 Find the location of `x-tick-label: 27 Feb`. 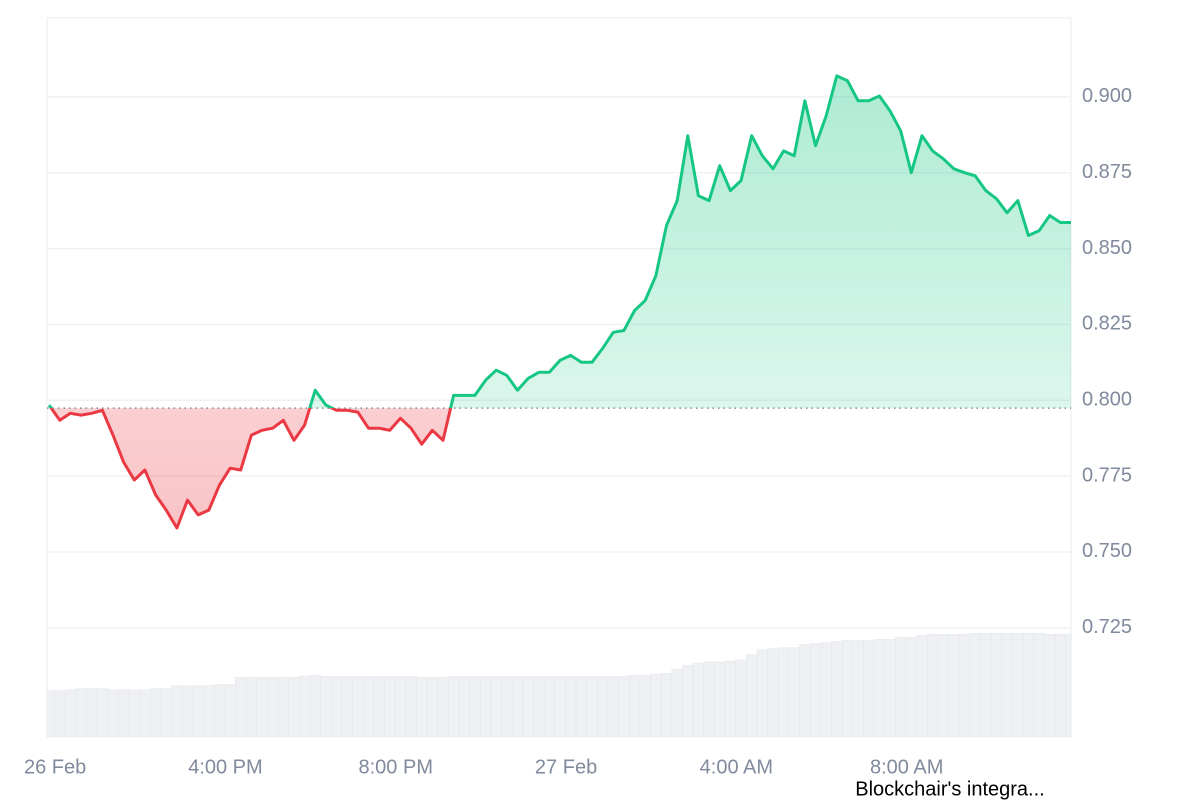

x-tick-label: 27 Feb is located at coordinates (566, 767).